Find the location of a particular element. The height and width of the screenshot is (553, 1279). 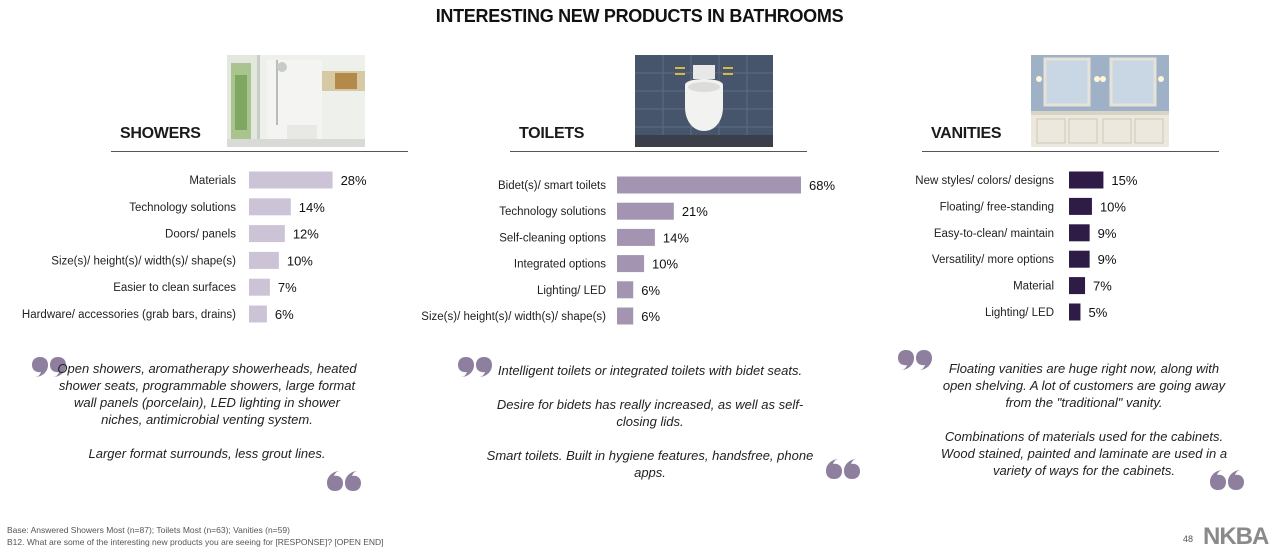

category-label: Bidet(s)/ smart toilets is located at coordinates (552, 186).